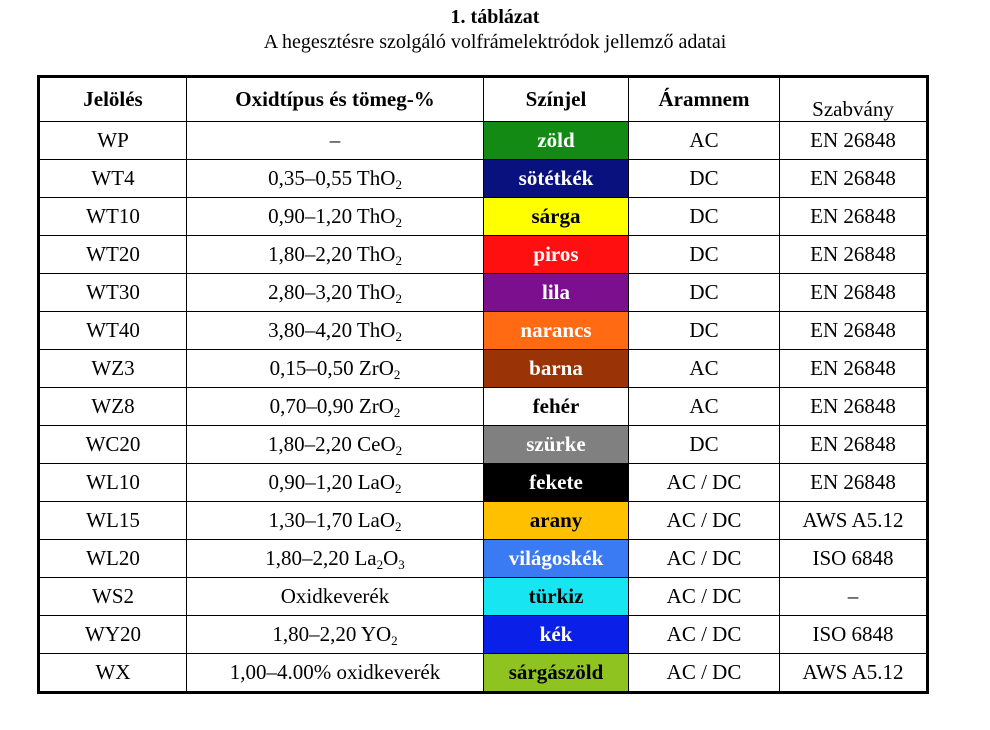  I want to click on cell-color-code: világoskék, so click(556, 558).